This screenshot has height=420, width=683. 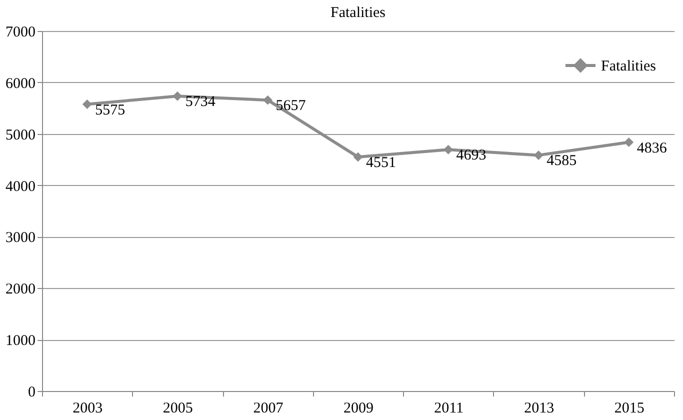 I want to click on x-tick-label: 2015, so click(x=629, y=408).